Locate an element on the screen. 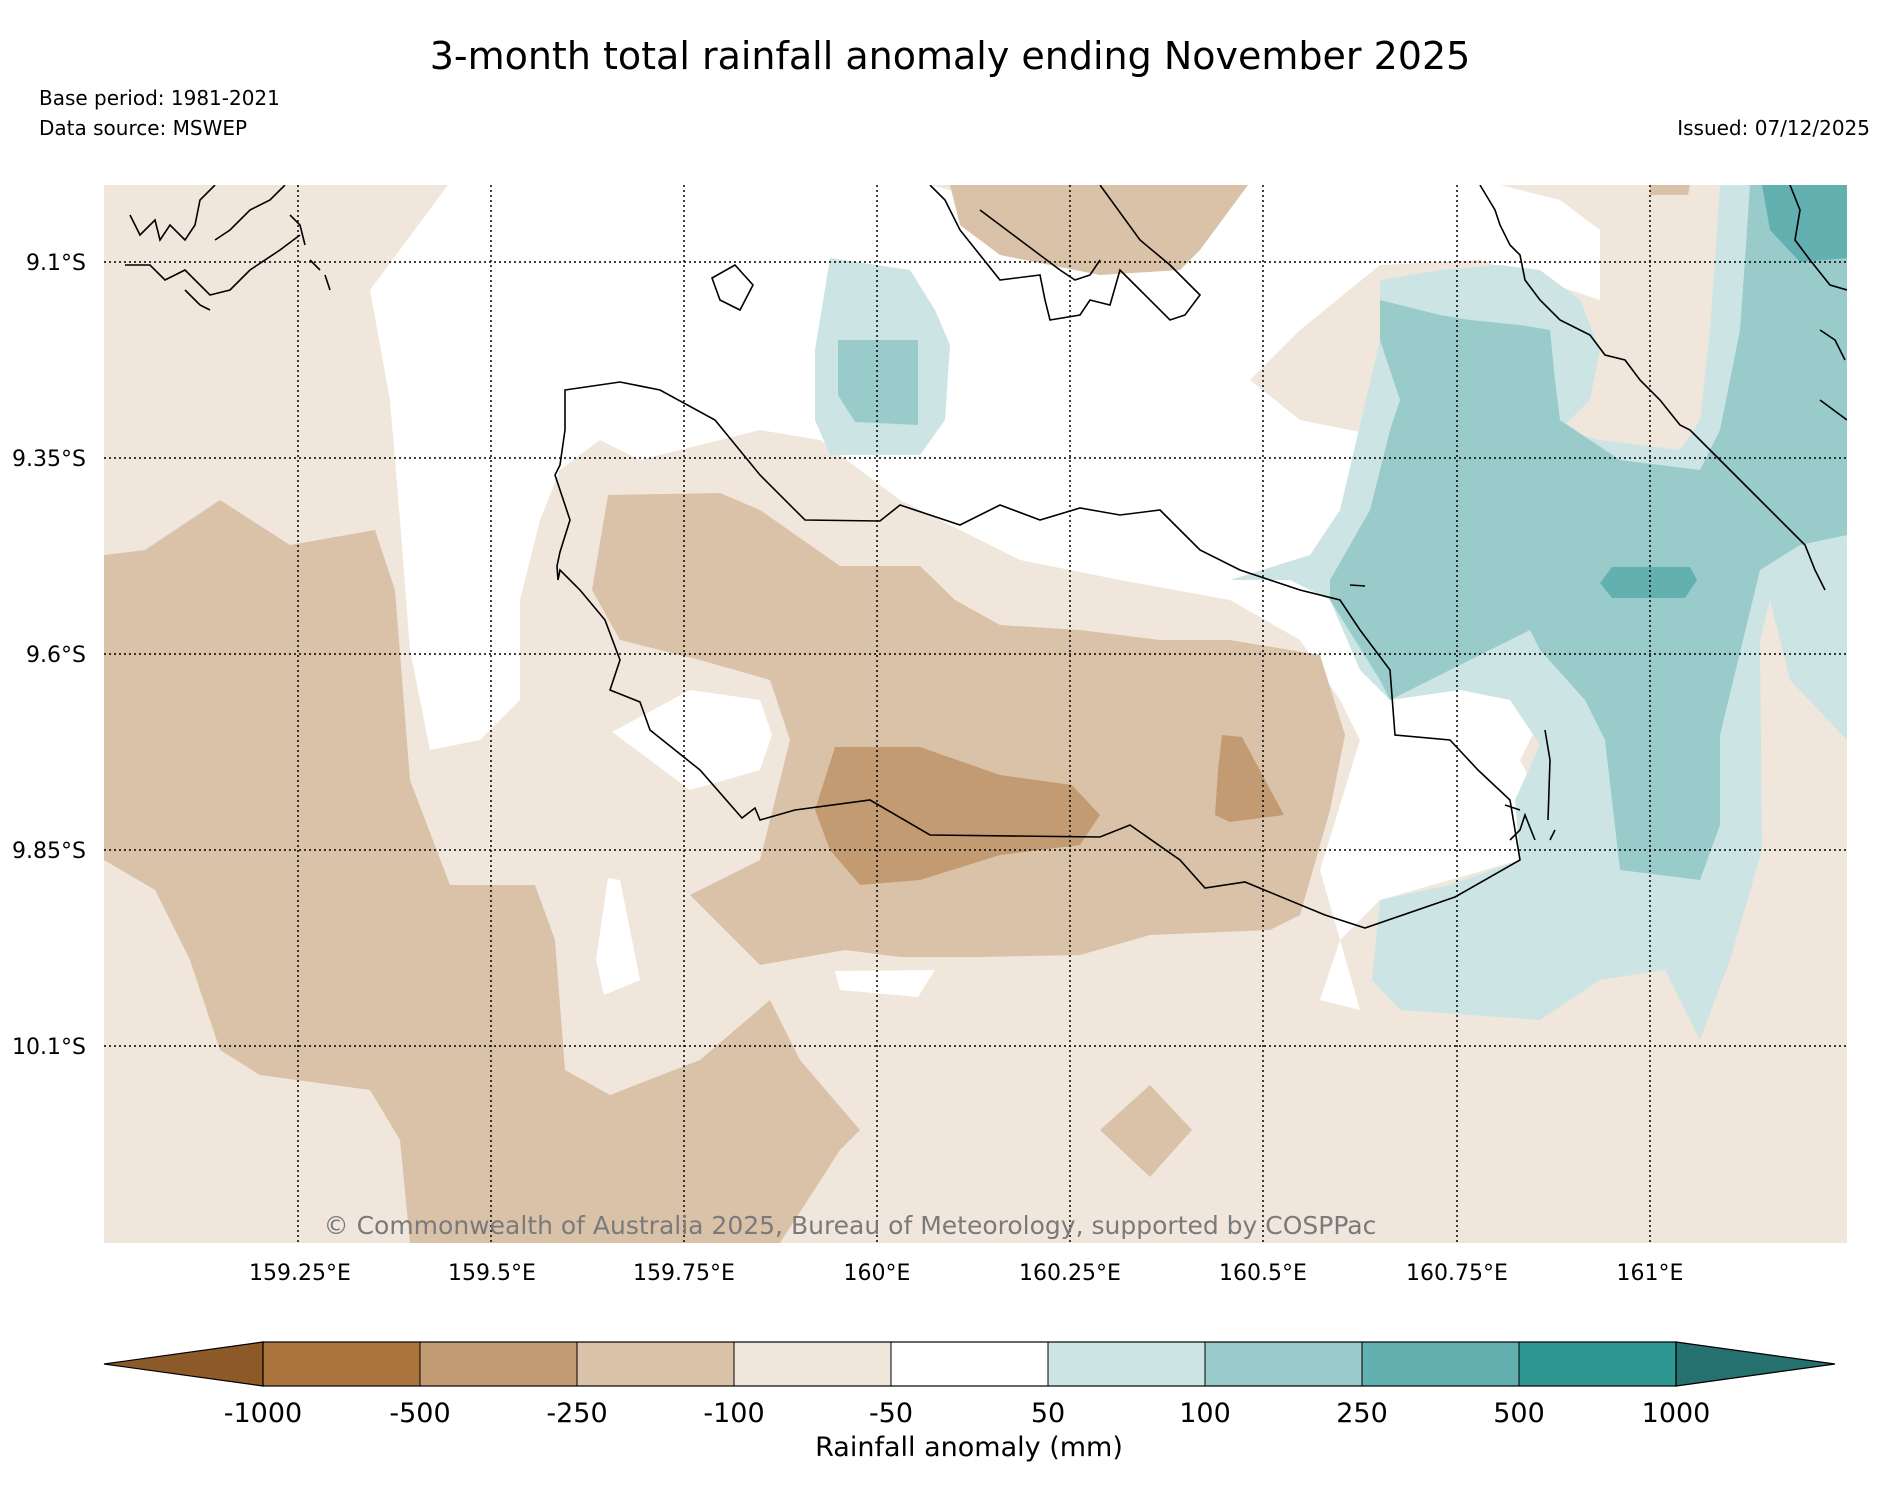 The image size is (1885, 1494). colorbar-title: Rainfall anomaly (mm) is located at coordinates (969, 1447).